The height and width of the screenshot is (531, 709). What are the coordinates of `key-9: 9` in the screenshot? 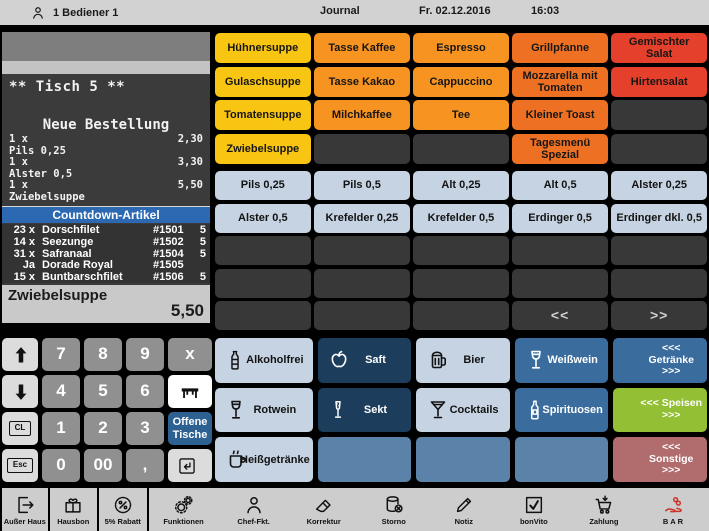 It's located at (145, 354).